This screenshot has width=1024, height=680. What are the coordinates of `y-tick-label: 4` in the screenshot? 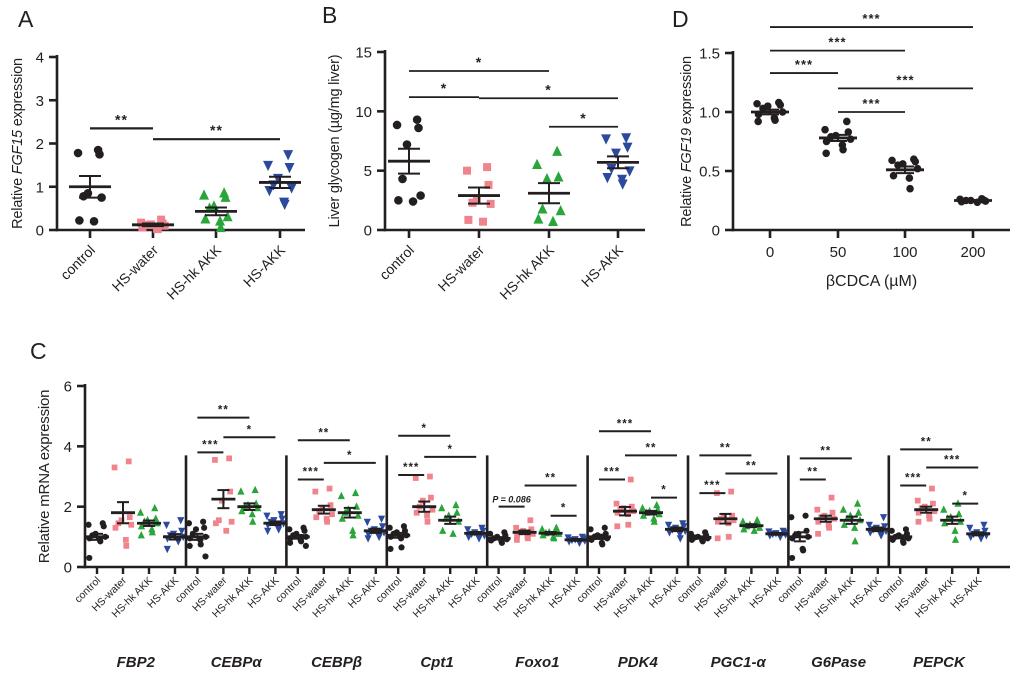 It's located at (68, 447).